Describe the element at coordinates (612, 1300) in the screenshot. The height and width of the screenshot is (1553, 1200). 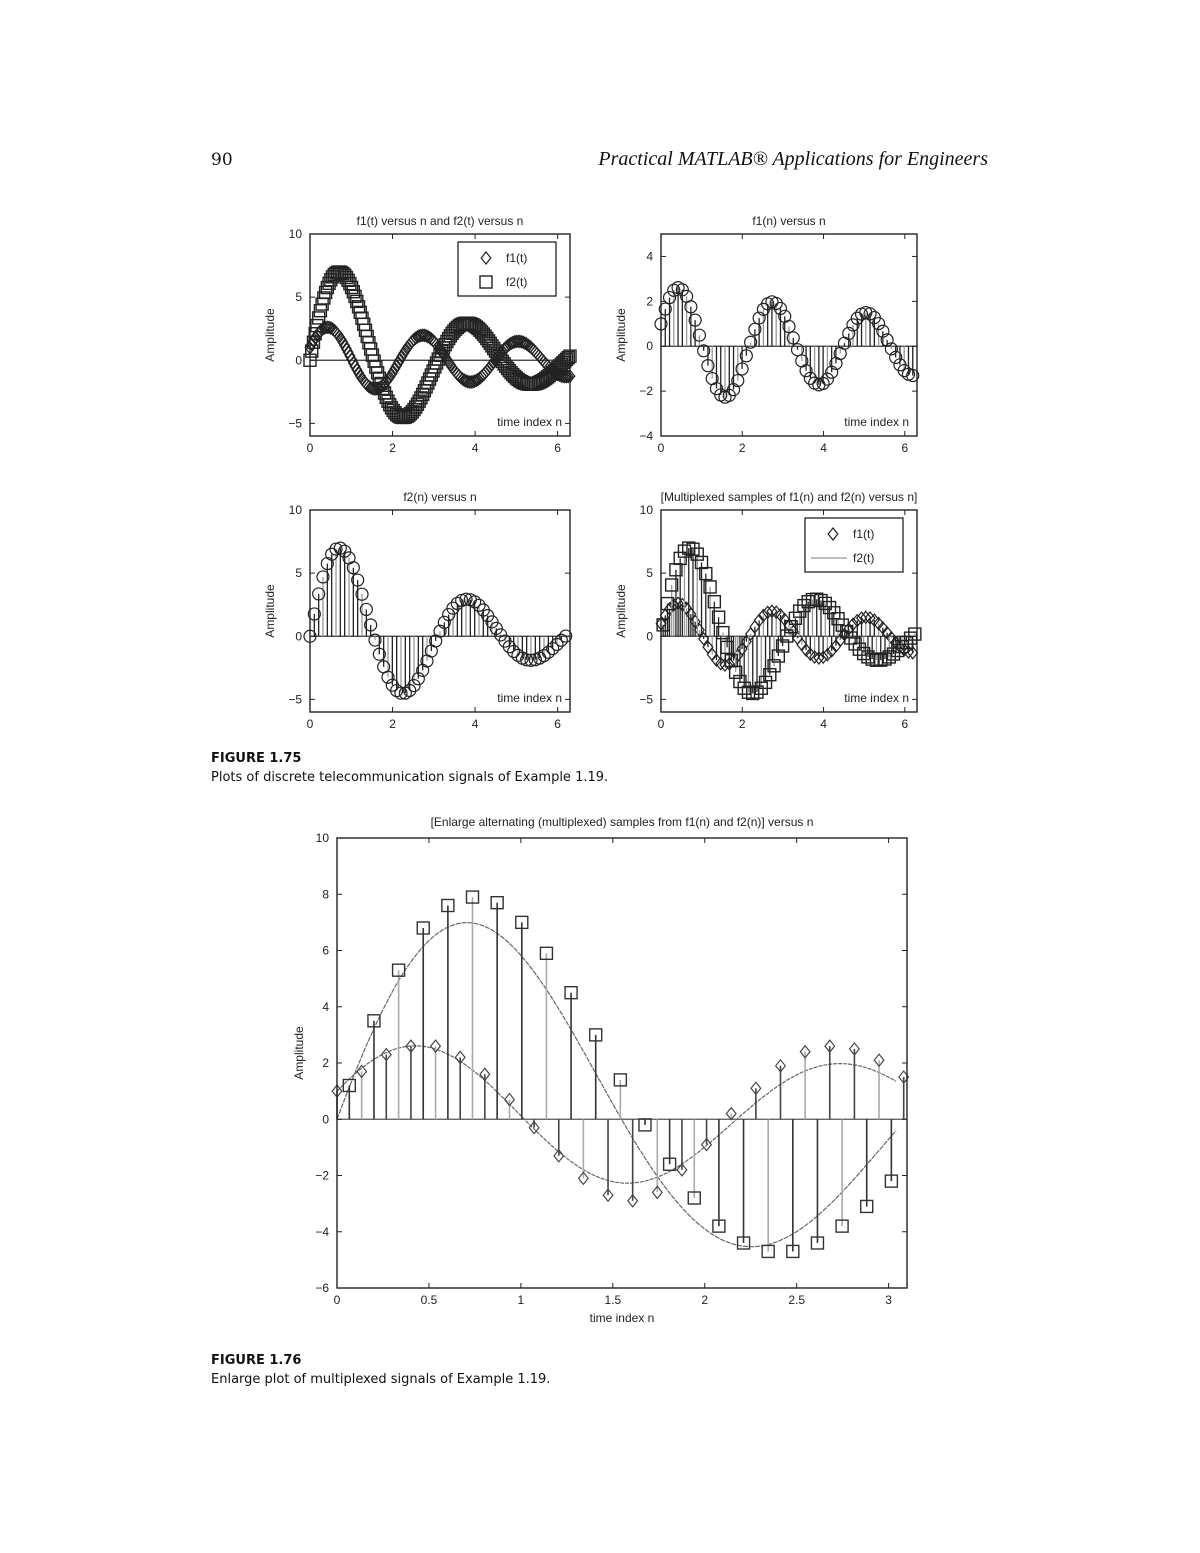
I see `x-tick-label: 1.5` at that location.